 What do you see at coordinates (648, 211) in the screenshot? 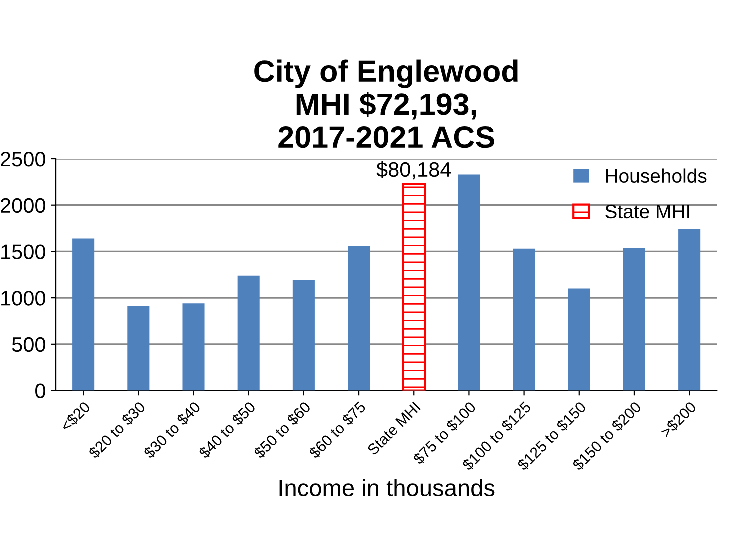
I see `legend-label: State MHI` at bounding box center [648, 211].